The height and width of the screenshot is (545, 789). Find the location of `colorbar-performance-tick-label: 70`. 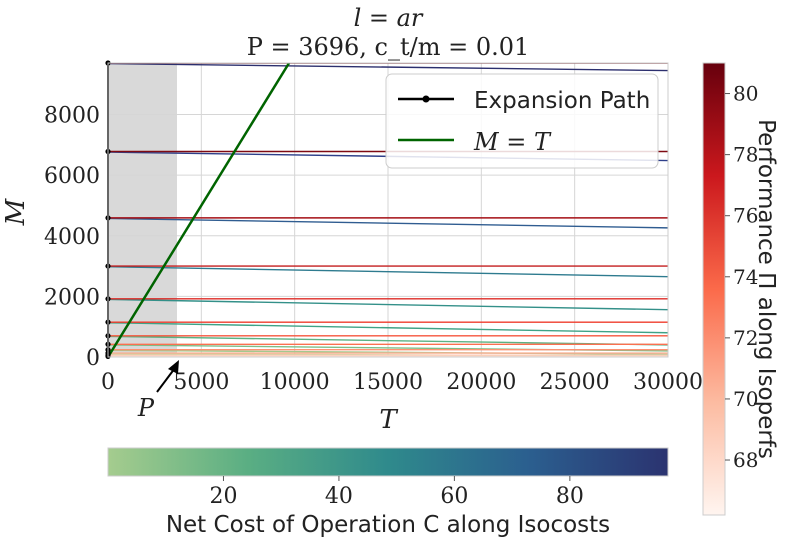

colorbar-performance-tick-label: 70 is located at coordinates (745, 399).